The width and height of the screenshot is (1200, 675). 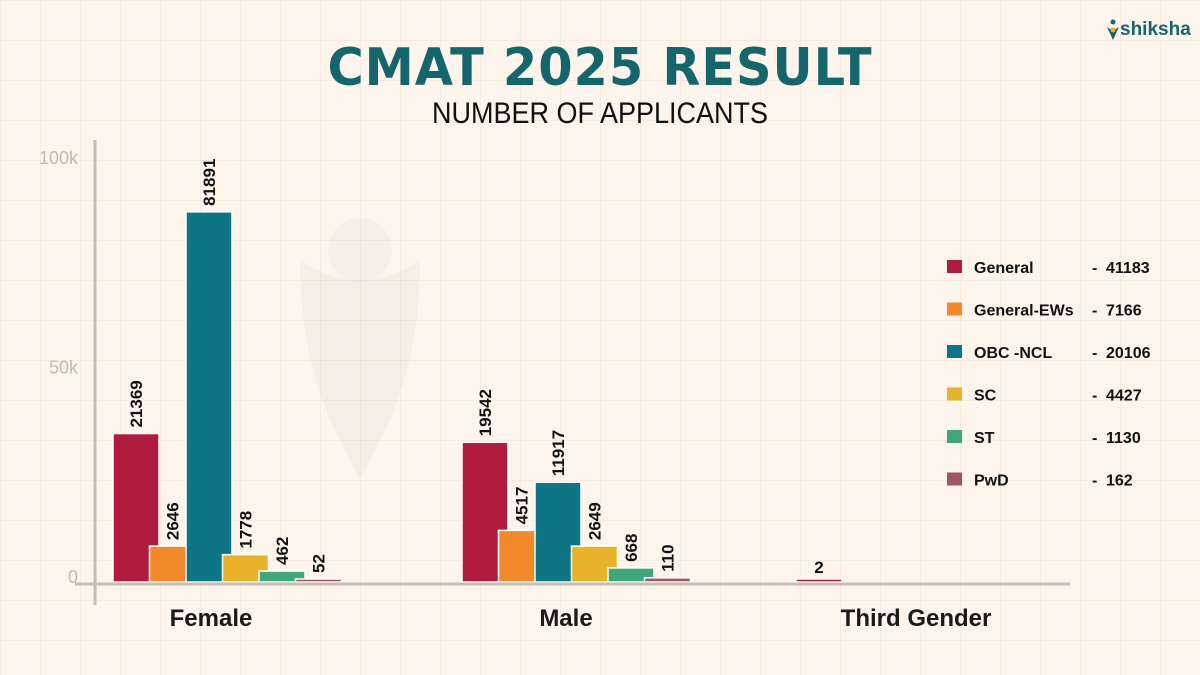 I want to click on data-label: 11917, so click(x=558, y=453).